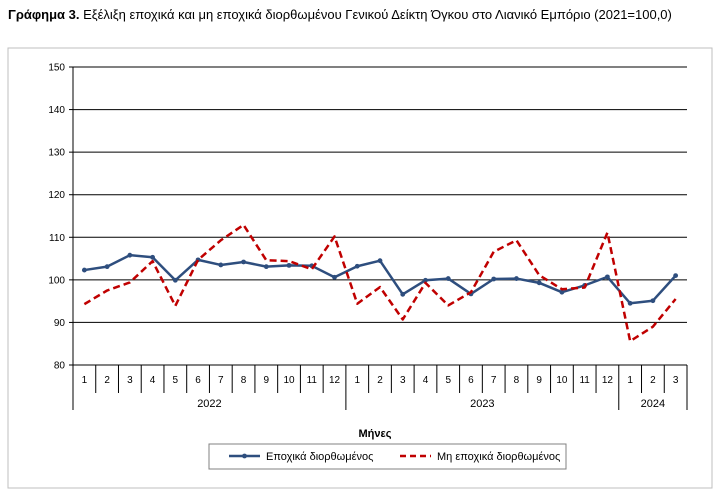 This screenshot has width=720, height=501. Describe the element at coordinates (221, 380) in the screenshot. I see `x-tick-label-7: 7` at that location.